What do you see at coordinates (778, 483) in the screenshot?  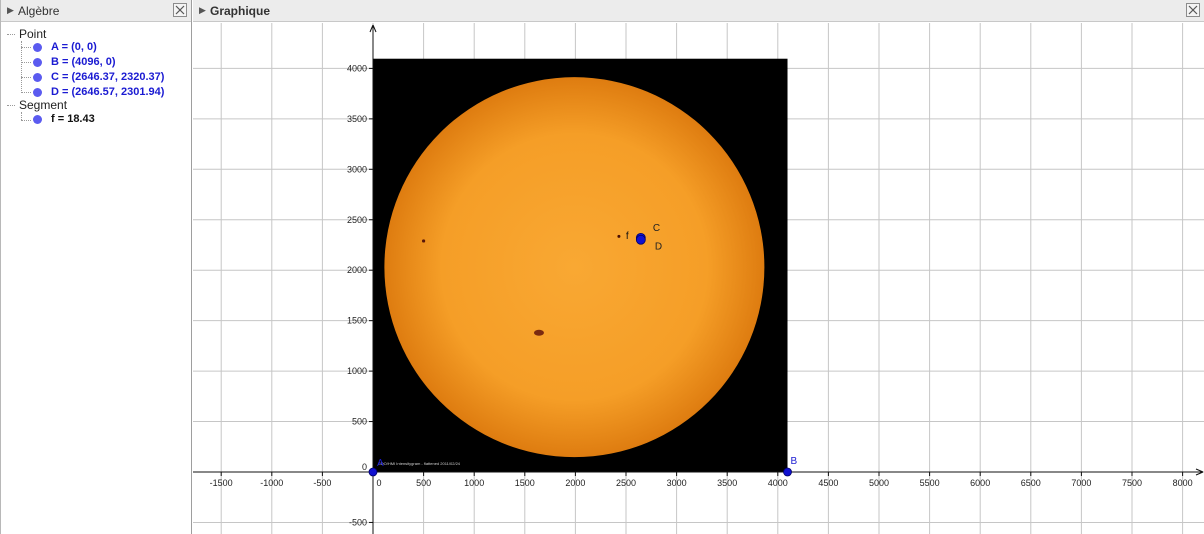 I see `x-tick-label: 4000` at bounding box center [778, 483].